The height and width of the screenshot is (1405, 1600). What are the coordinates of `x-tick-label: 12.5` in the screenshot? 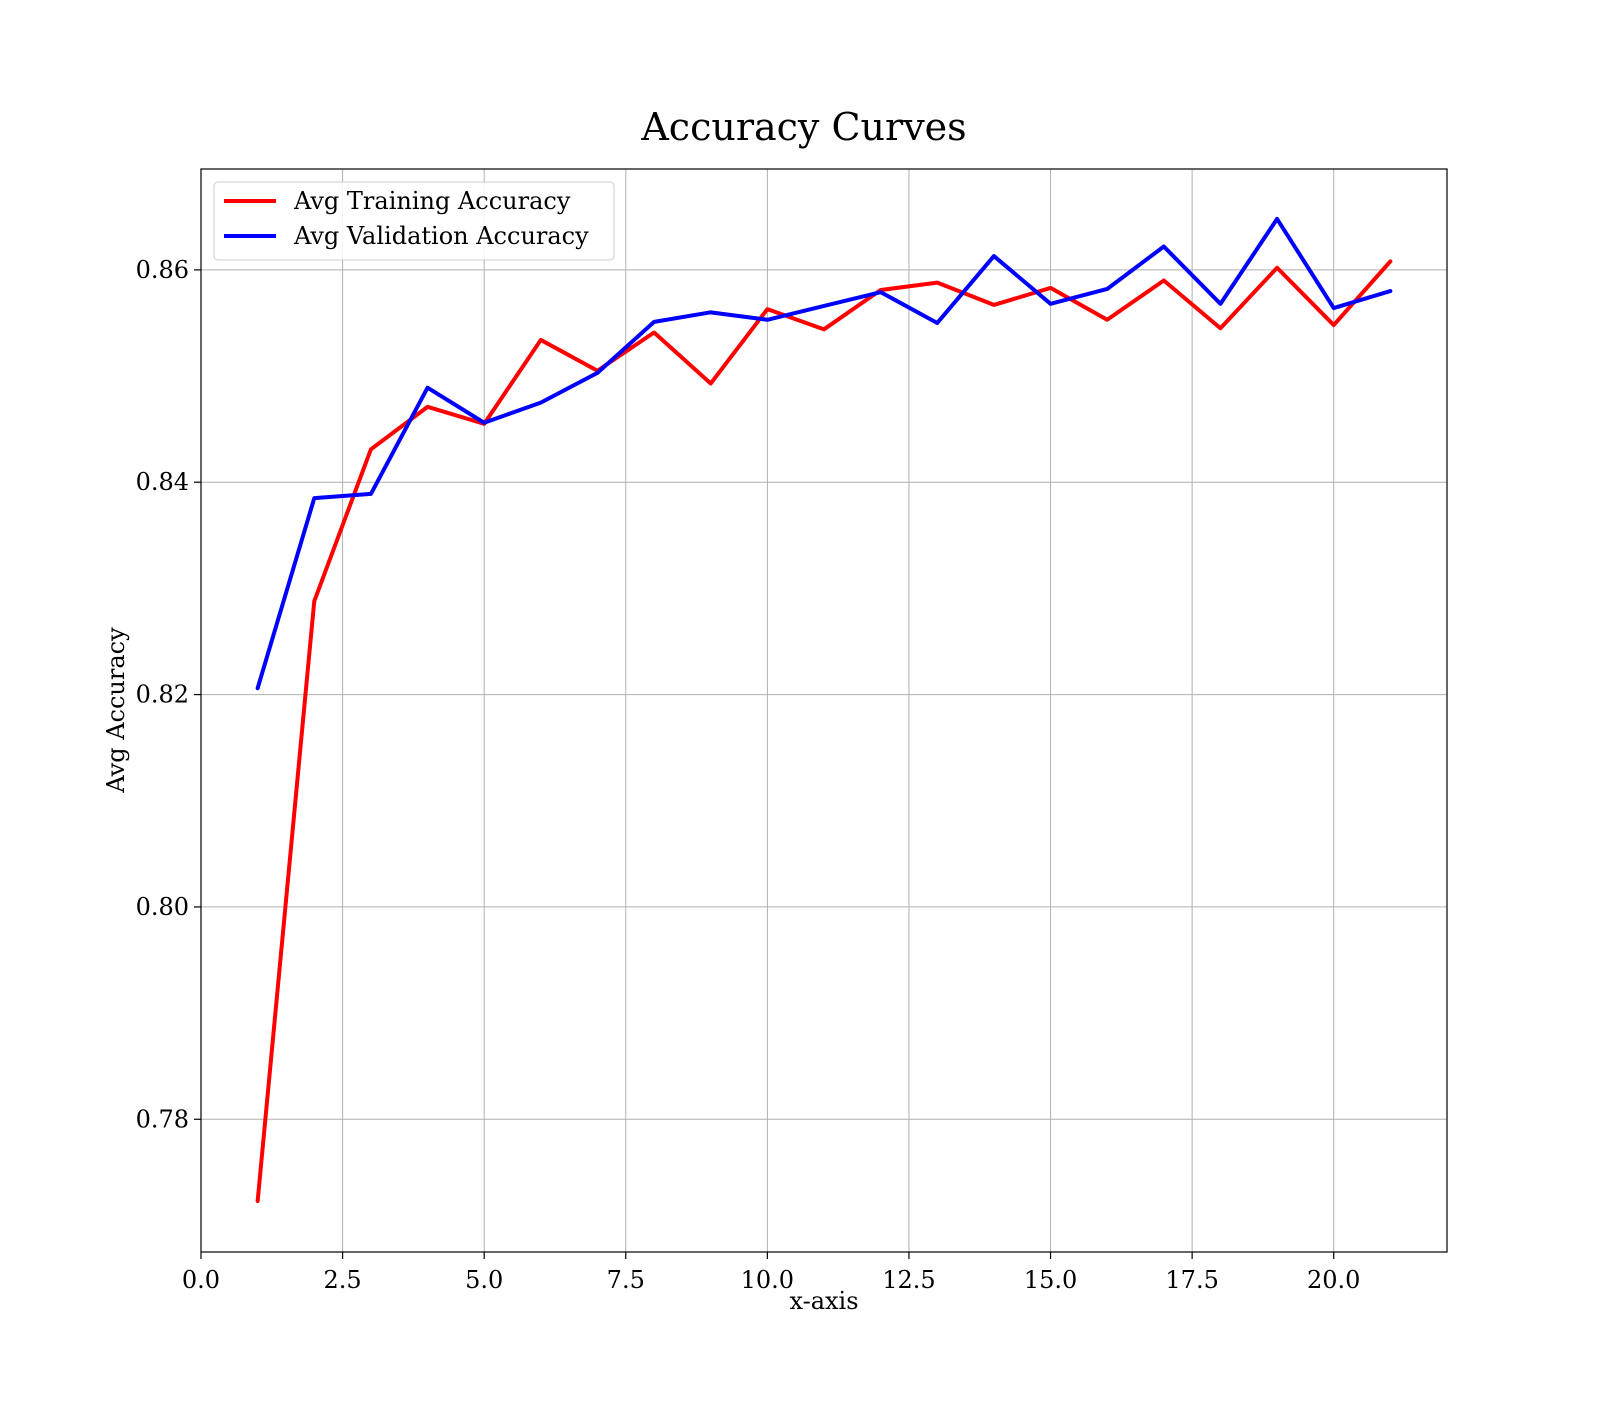 It's located at (908, 1280).